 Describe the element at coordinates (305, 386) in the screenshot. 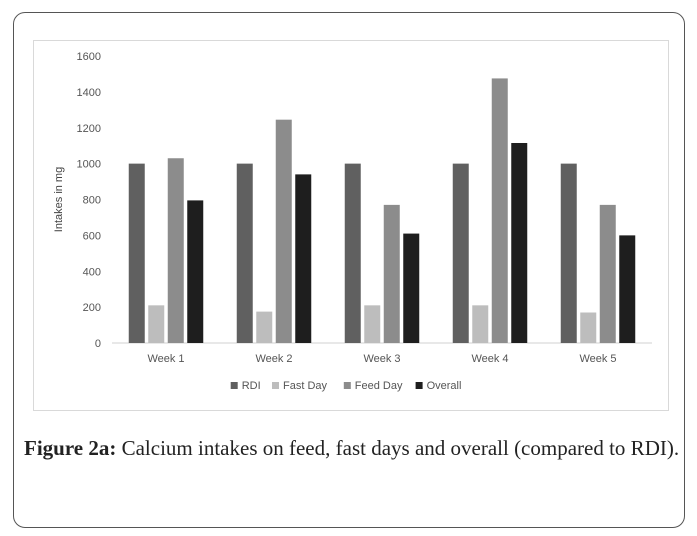

I see `legend-label: Fast Day` at that location.